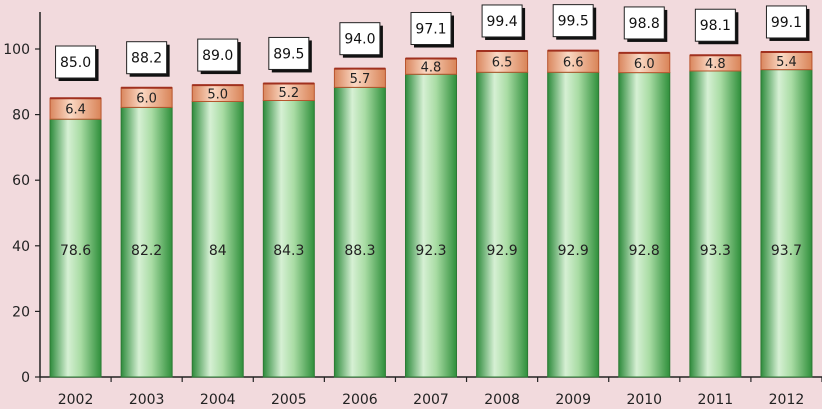  I want to click on x-tick-label: 2010, so click(644, 400).